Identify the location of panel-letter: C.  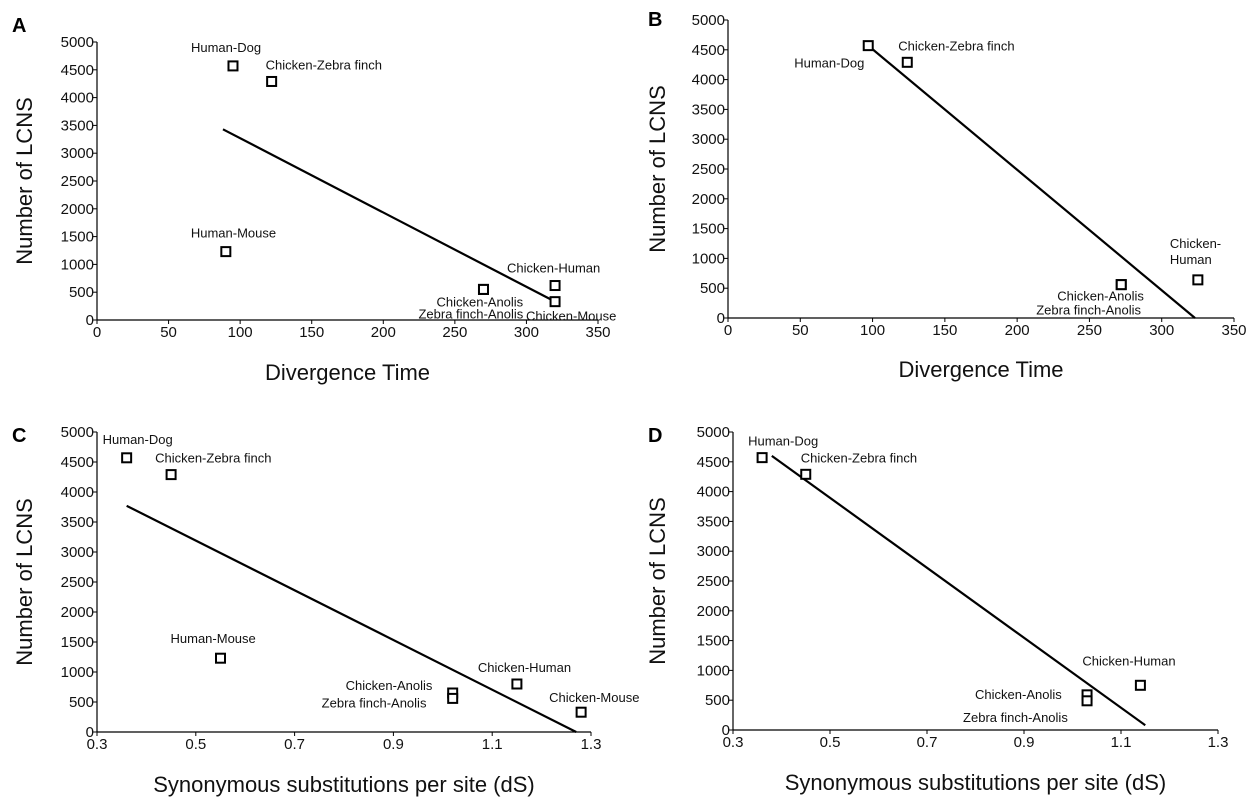
(19, 436).